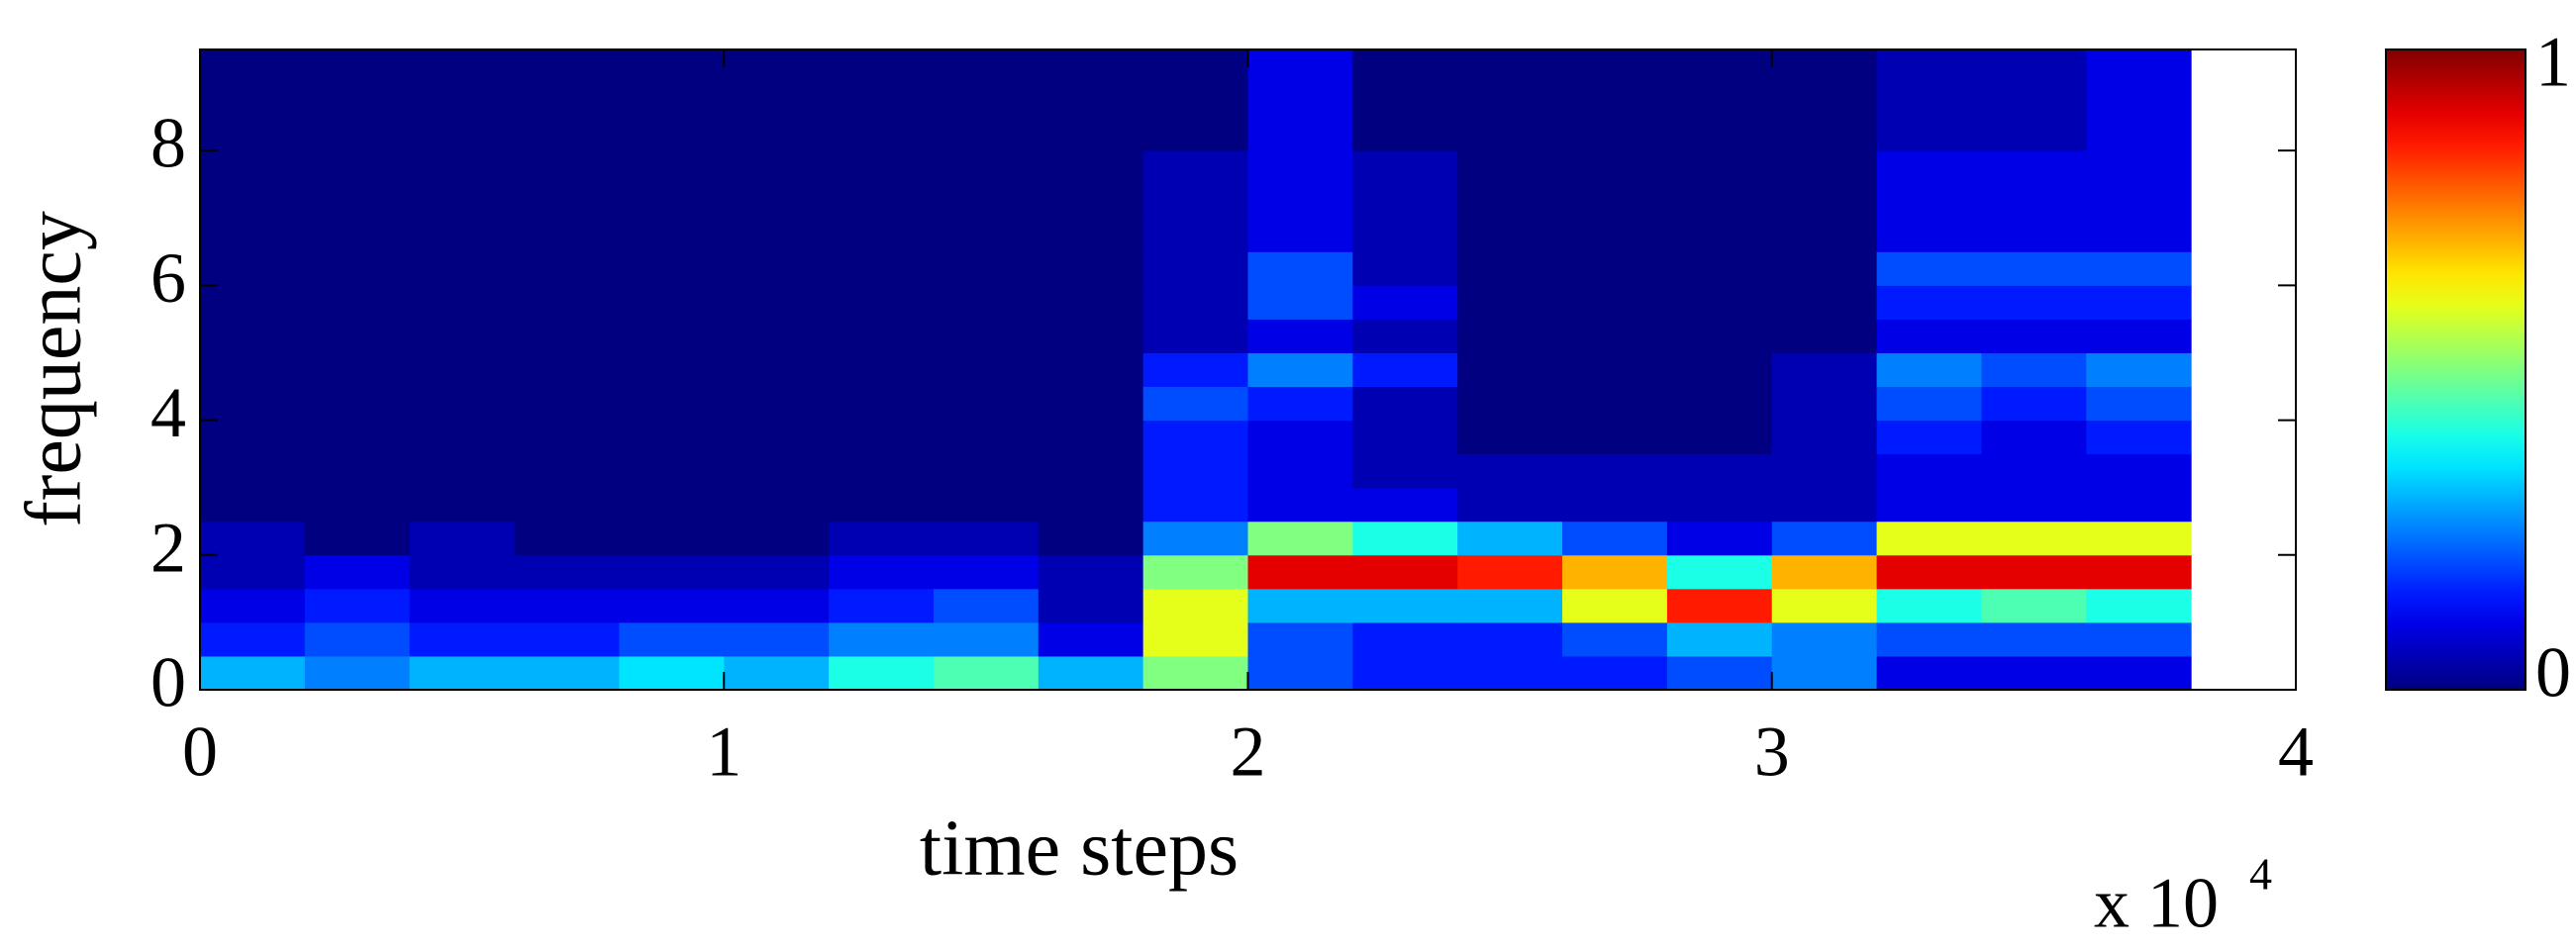  What do you see at coordinates (1248, 752) in the screenshot?
I see `x-tick-label: 2` at bounding box center [1248, 752].